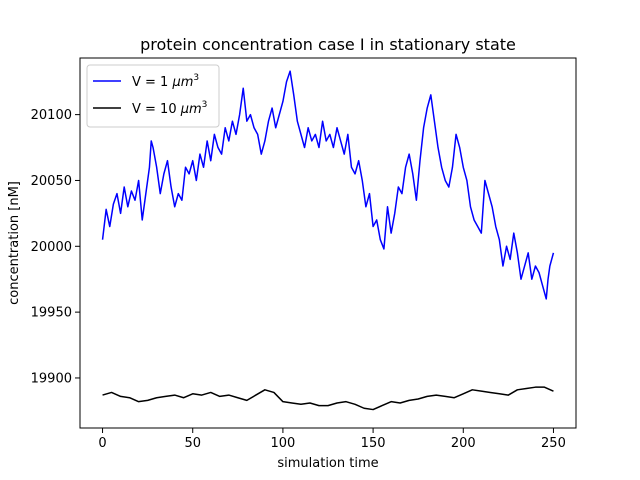 This screenshot has height=480, width=640. Describe the element at coordinates (327, 463) in the screenshot. I see `x-axis-label: simulation time` at that location.